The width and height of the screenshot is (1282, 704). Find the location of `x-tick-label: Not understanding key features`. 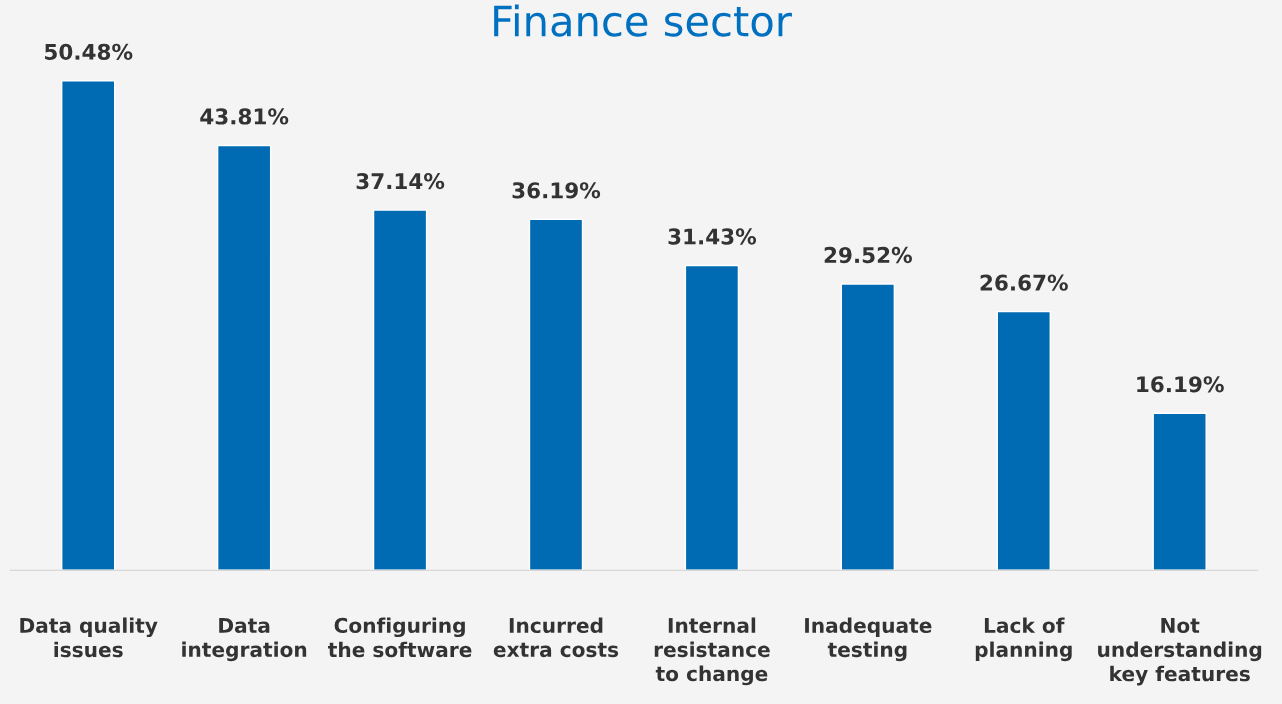

x-tick-label: Not understanding key features is located at coordinates (1180, 652).